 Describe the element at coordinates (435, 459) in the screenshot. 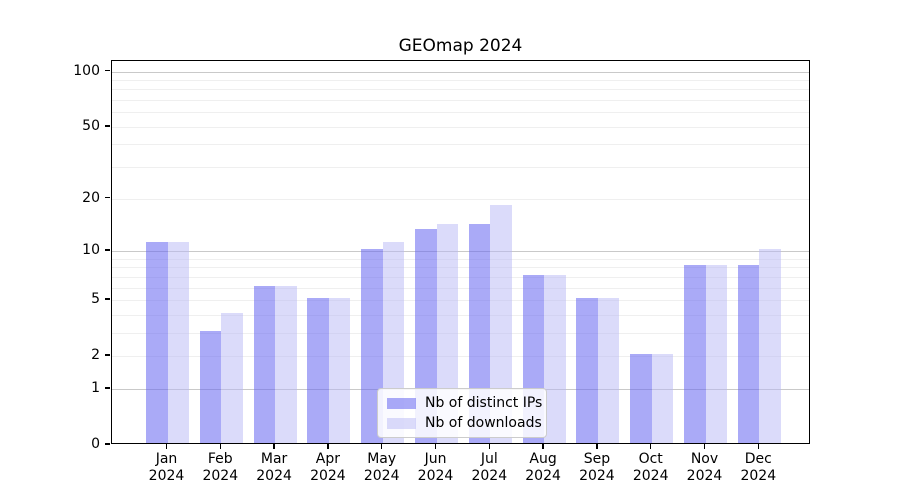

I see `x-tick-month: Jun` at that location.